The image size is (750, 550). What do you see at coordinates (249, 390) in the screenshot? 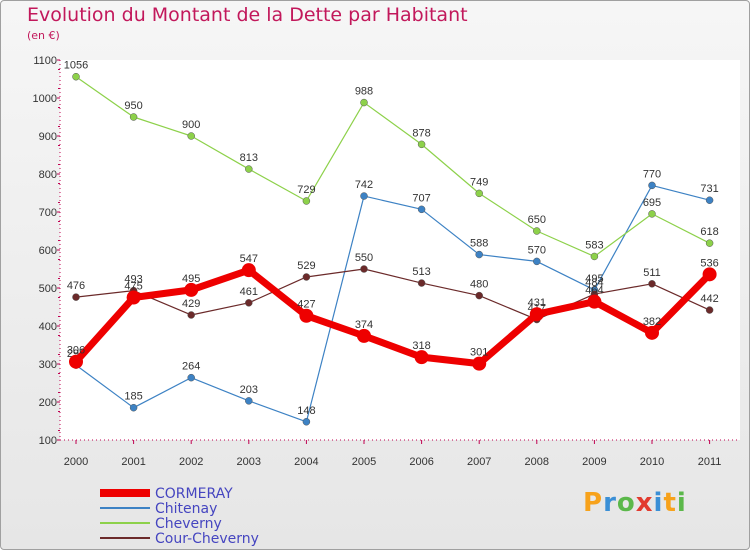
I see `chitenay-data-label: 203` at bounding box center [249, 390].